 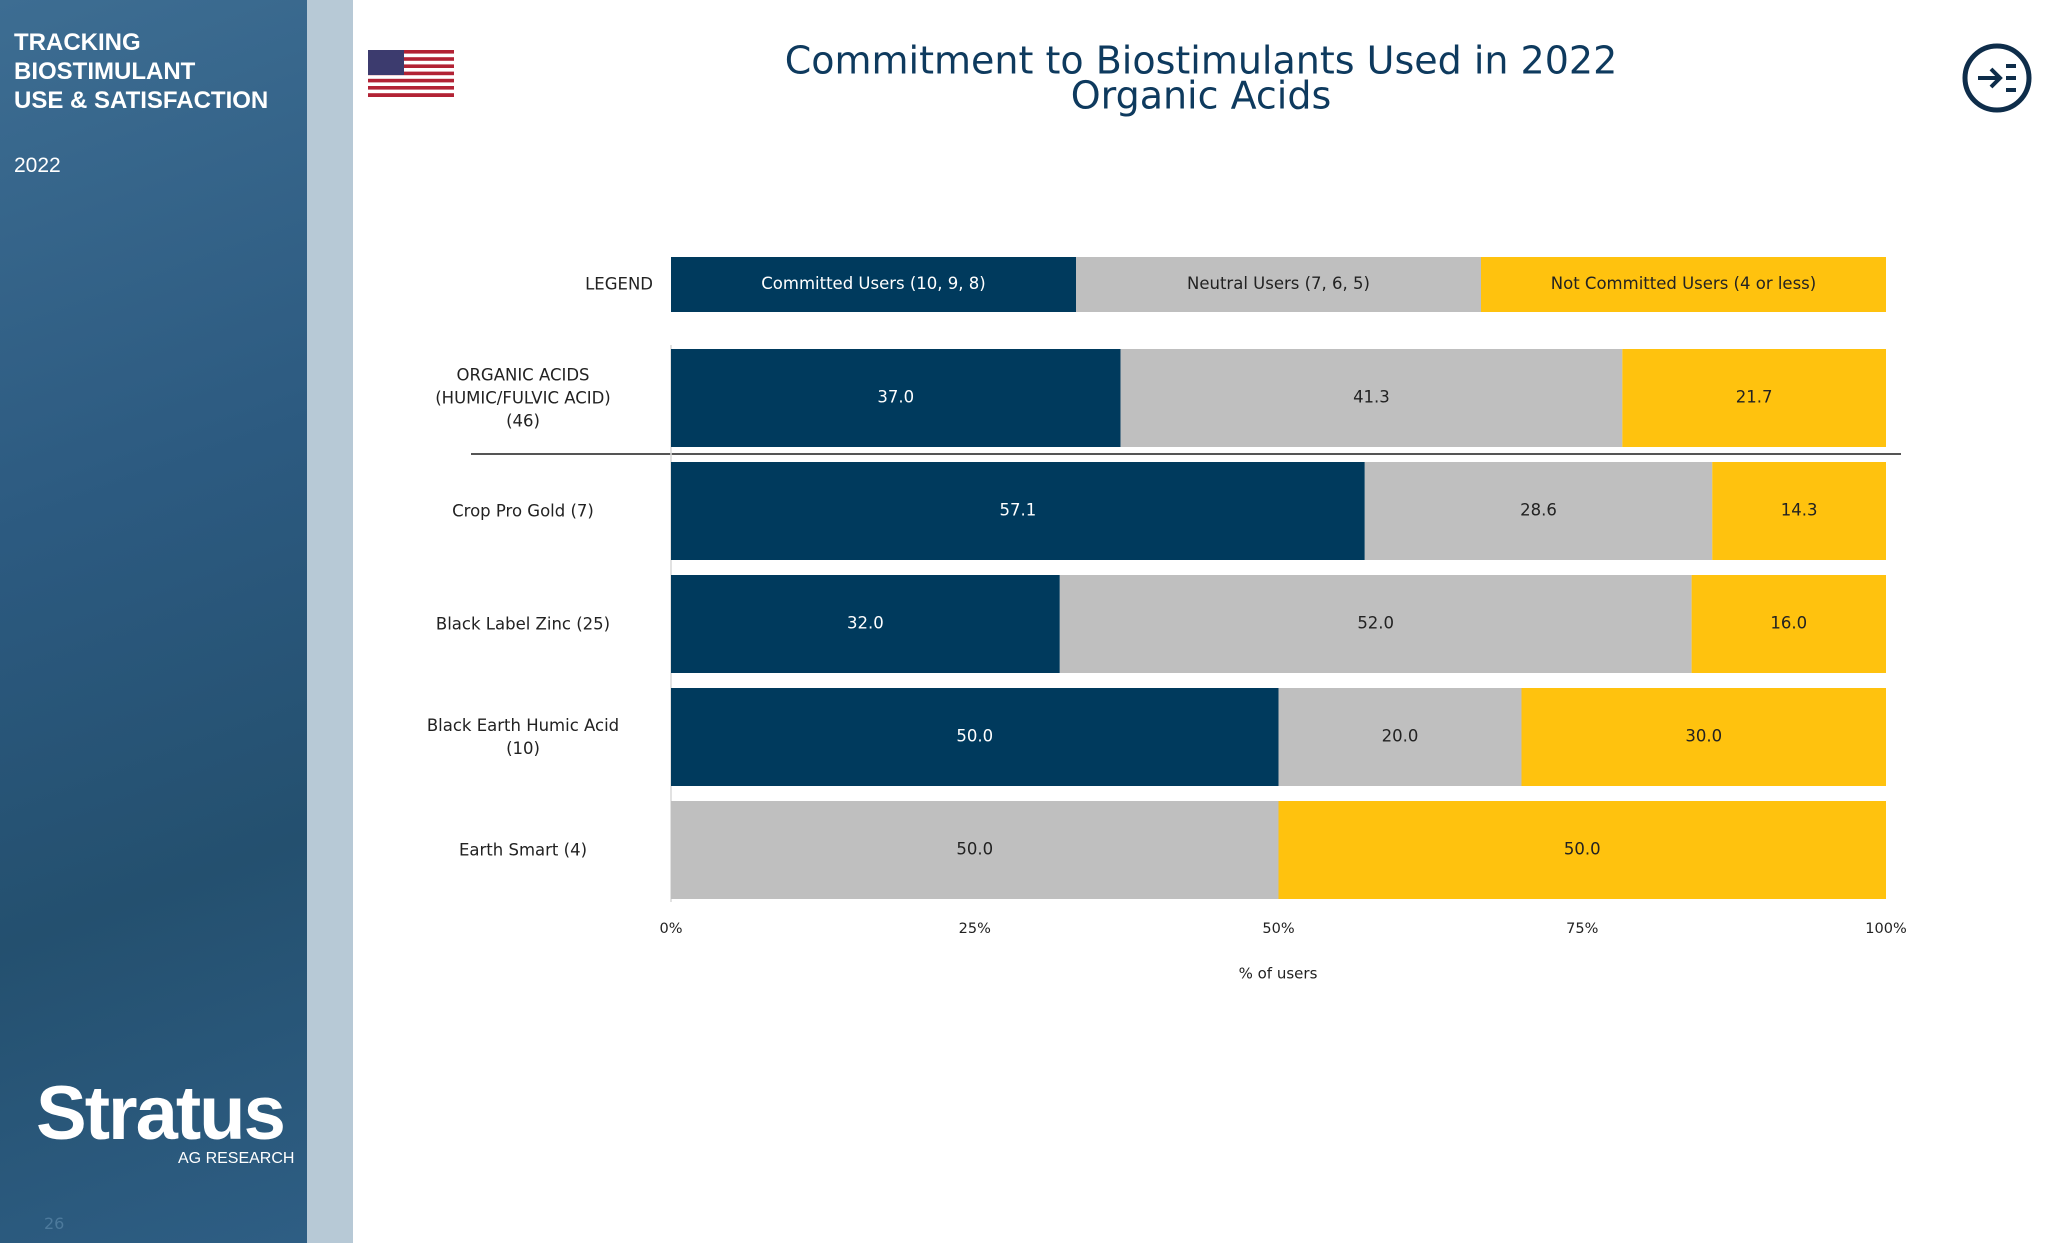 What do you see at coordinates (523, 511) in the screenshot?
I see `category-label: Crop Pro Gold (7)` at bounding box center [523, 511].